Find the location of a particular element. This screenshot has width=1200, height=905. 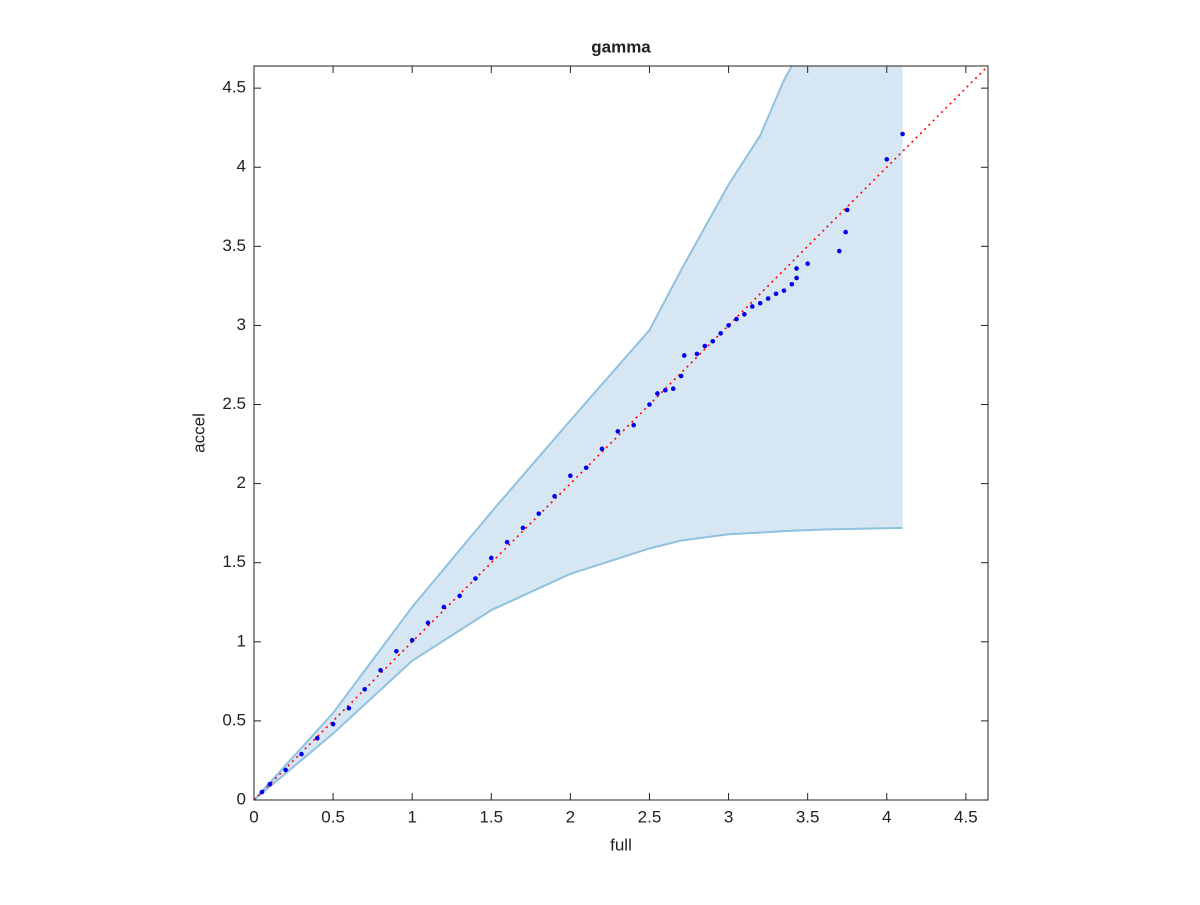

x-tick-label: 3.5 is located at coordinates (808, 816).